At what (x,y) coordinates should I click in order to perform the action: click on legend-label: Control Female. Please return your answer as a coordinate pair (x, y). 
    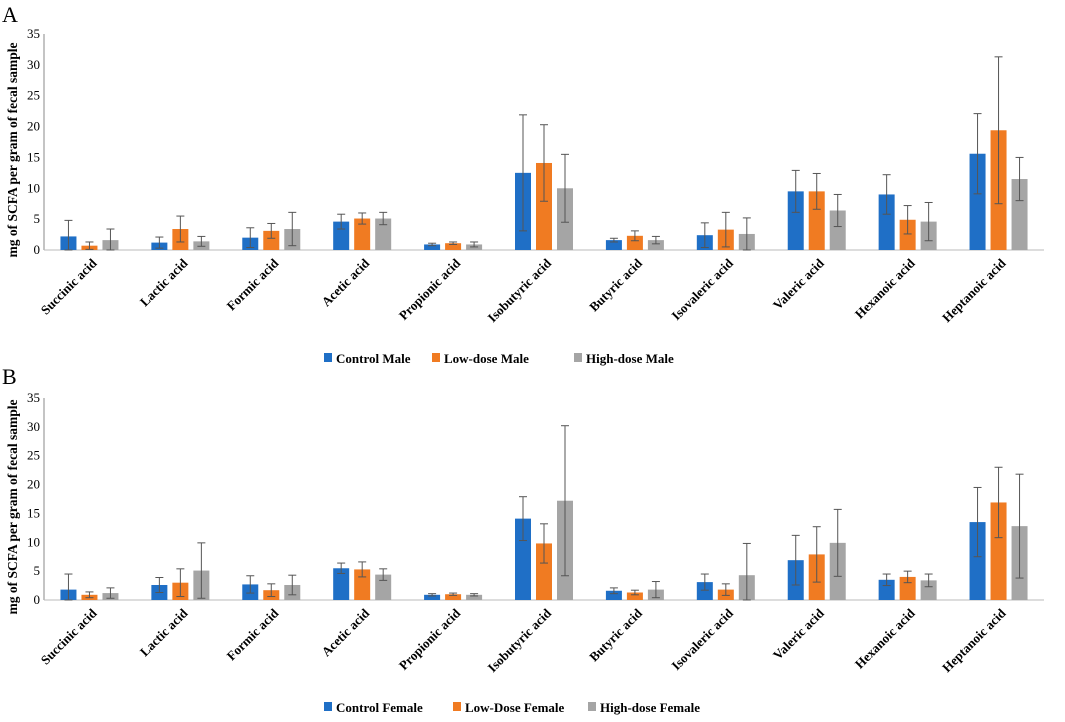
    Looking at the image, I should click on (379, 707).